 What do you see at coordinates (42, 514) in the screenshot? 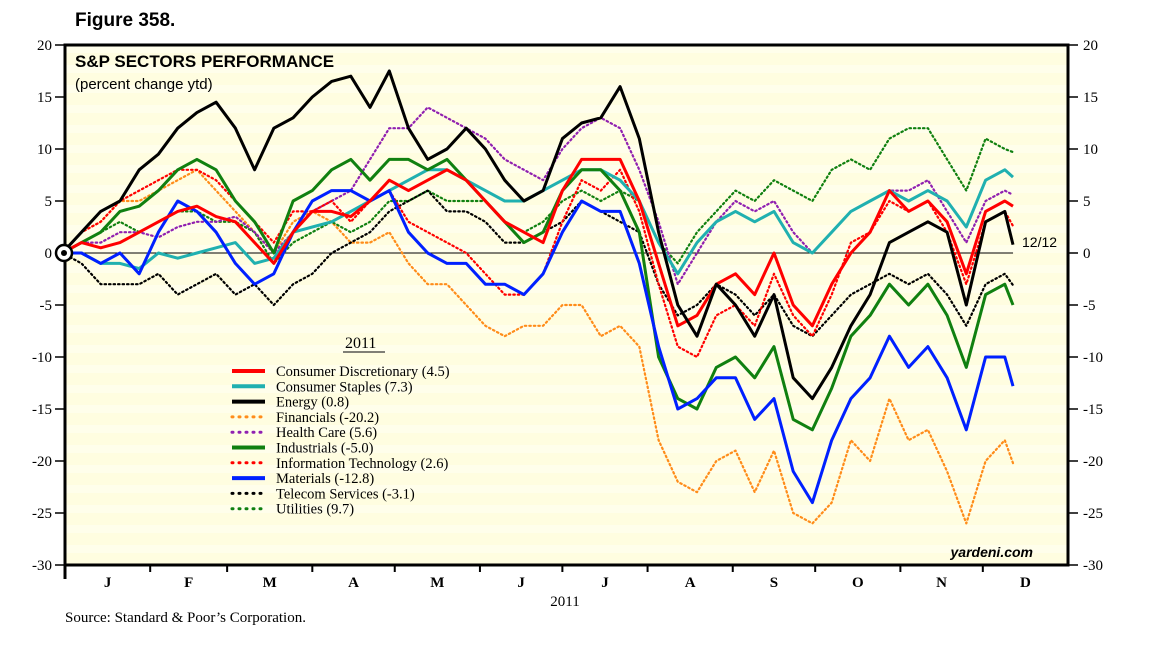
I see `y-tick-label-left: -25` at bounding box center [42, 514].